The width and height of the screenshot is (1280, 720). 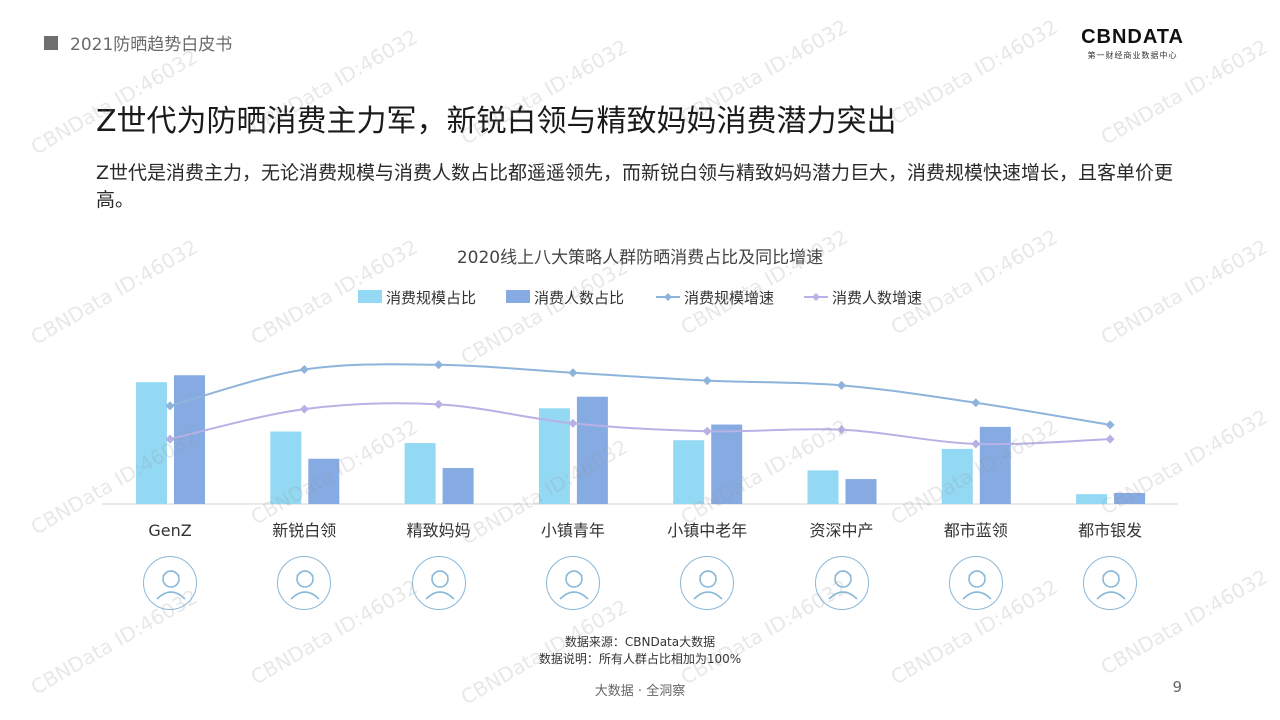 I want to click on legend-label: 消费规模增速, so click(x=729, y=298).